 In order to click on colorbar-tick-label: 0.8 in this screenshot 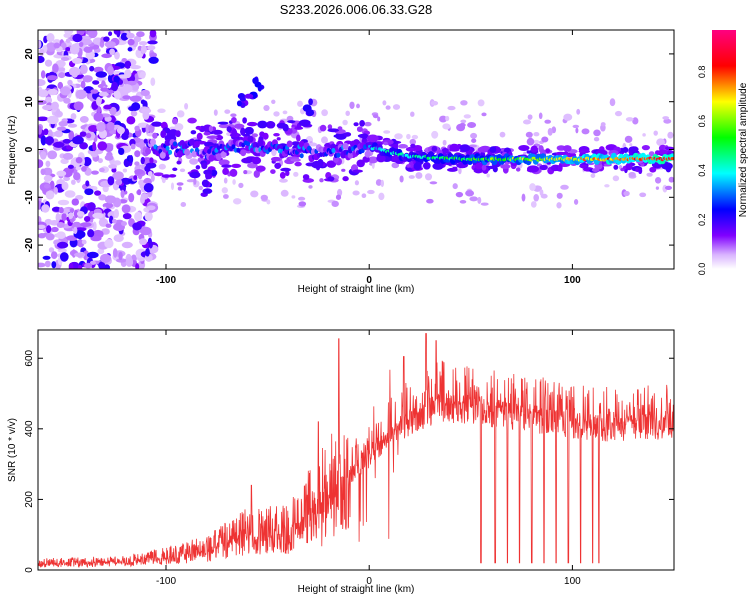, I will do `click(702, 72)`.